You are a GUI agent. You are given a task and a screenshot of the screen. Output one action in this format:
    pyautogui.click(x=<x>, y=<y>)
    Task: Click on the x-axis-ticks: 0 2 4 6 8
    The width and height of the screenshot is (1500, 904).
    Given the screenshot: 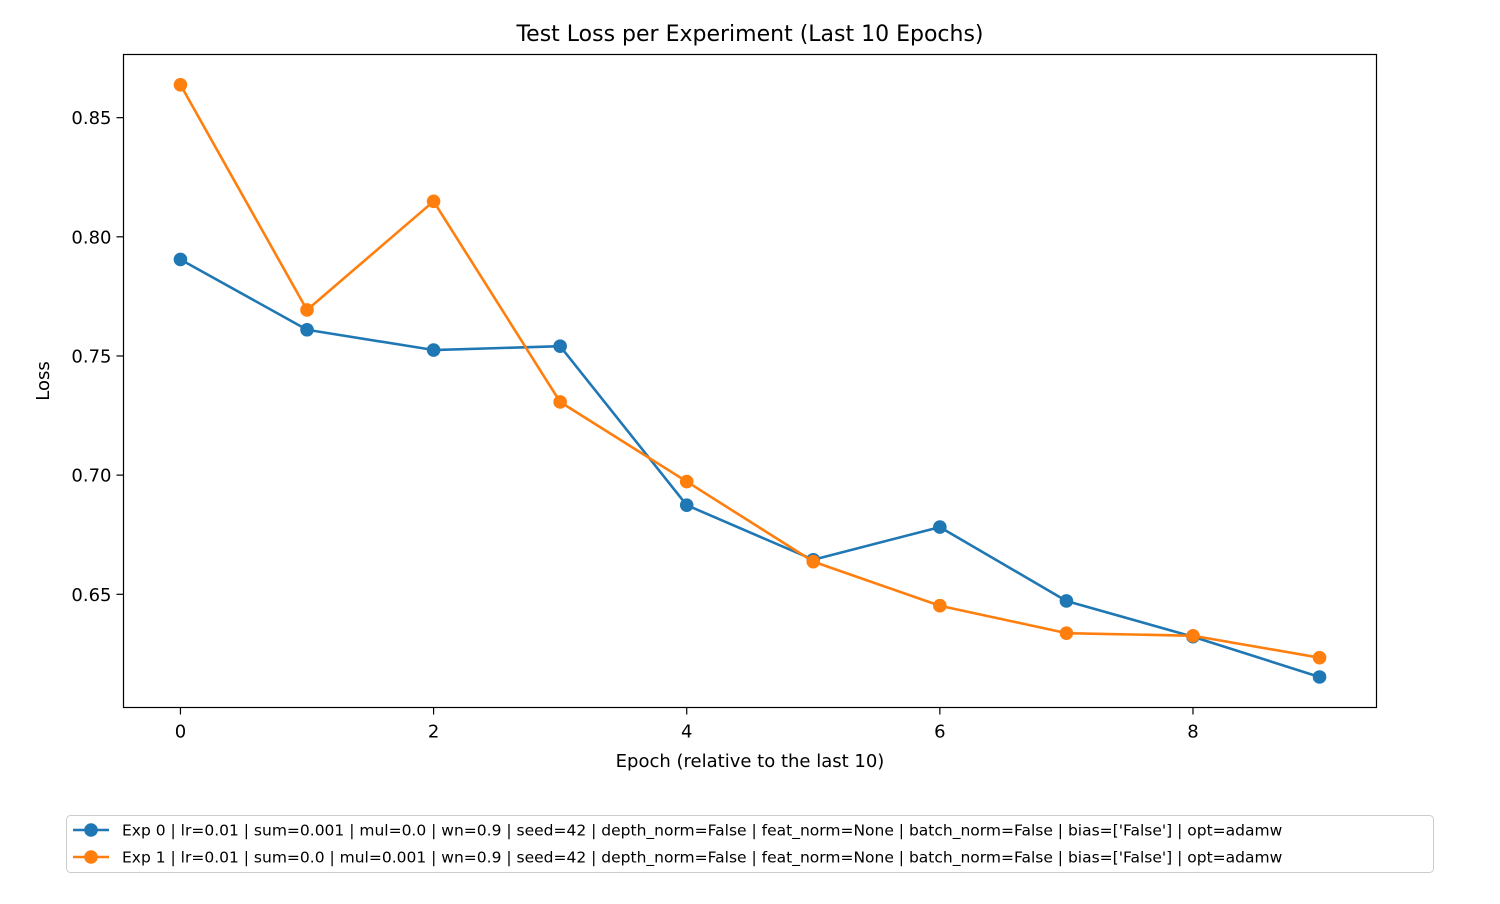 What is the action you would take?
    pyautogui.click(x=687, y=725)
    